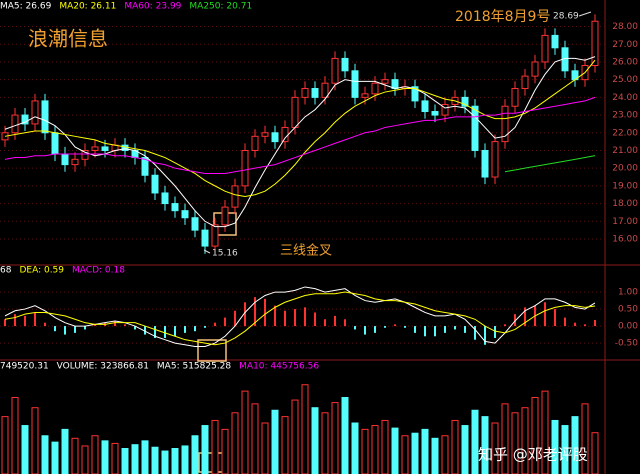  What do you see at coordinates (566, 17) in the screenshot?
I see `high-label: 28.69` at bounding box center [566, 17].